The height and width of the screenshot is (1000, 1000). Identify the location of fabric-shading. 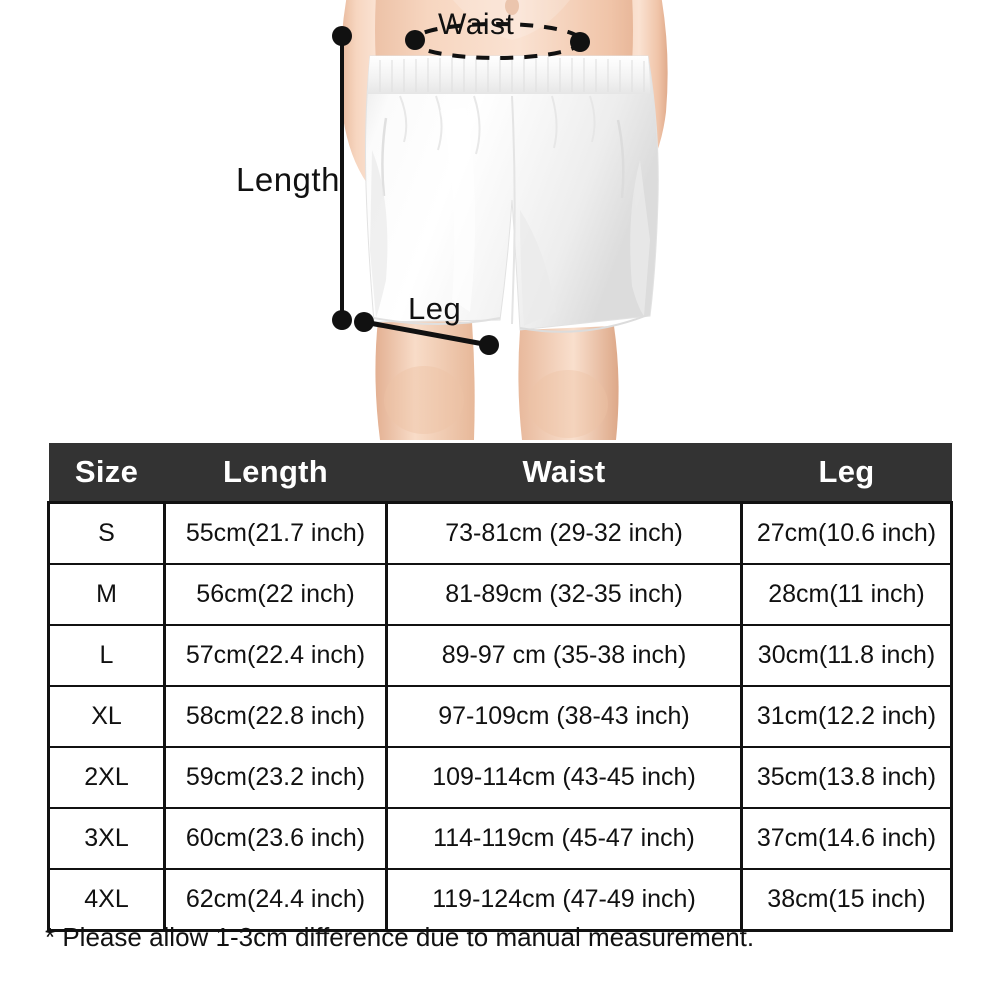
(510, 238).